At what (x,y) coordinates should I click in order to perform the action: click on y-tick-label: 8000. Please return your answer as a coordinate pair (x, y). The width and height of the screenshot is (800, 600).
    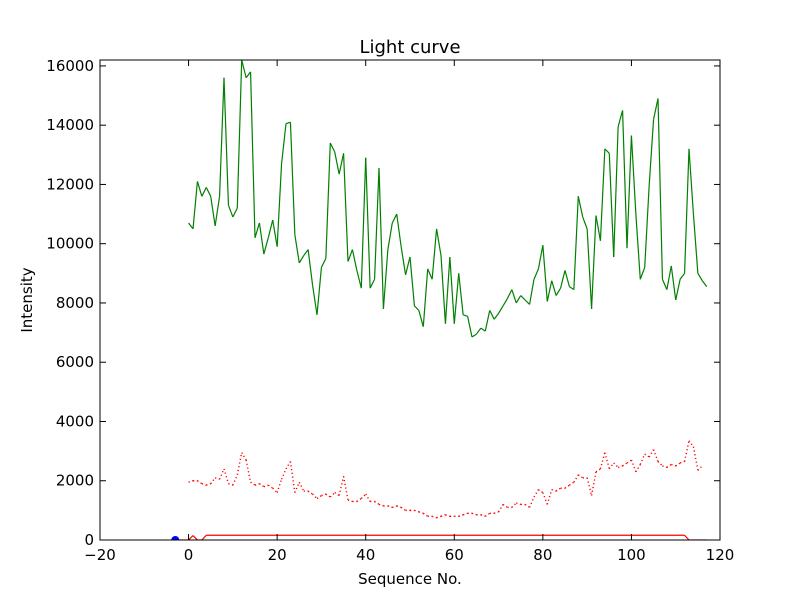
    Looking at the image, I should click on (75, 303).